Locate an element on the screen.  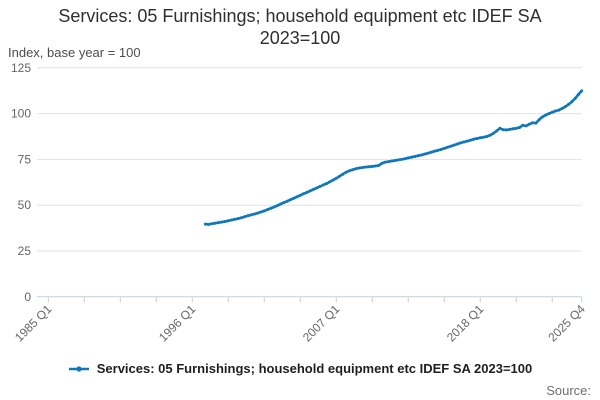
y-axis-label: 125 is located at coordinates (21, 68).